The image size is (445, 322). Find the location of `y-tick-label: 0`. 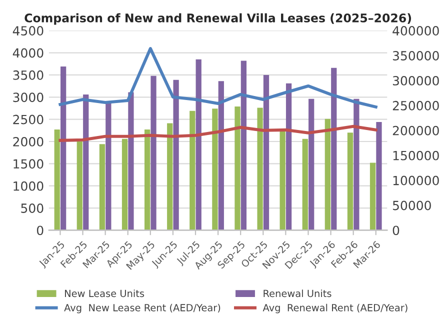

y-tick-label: 0 is located at coordinates (40, 231).